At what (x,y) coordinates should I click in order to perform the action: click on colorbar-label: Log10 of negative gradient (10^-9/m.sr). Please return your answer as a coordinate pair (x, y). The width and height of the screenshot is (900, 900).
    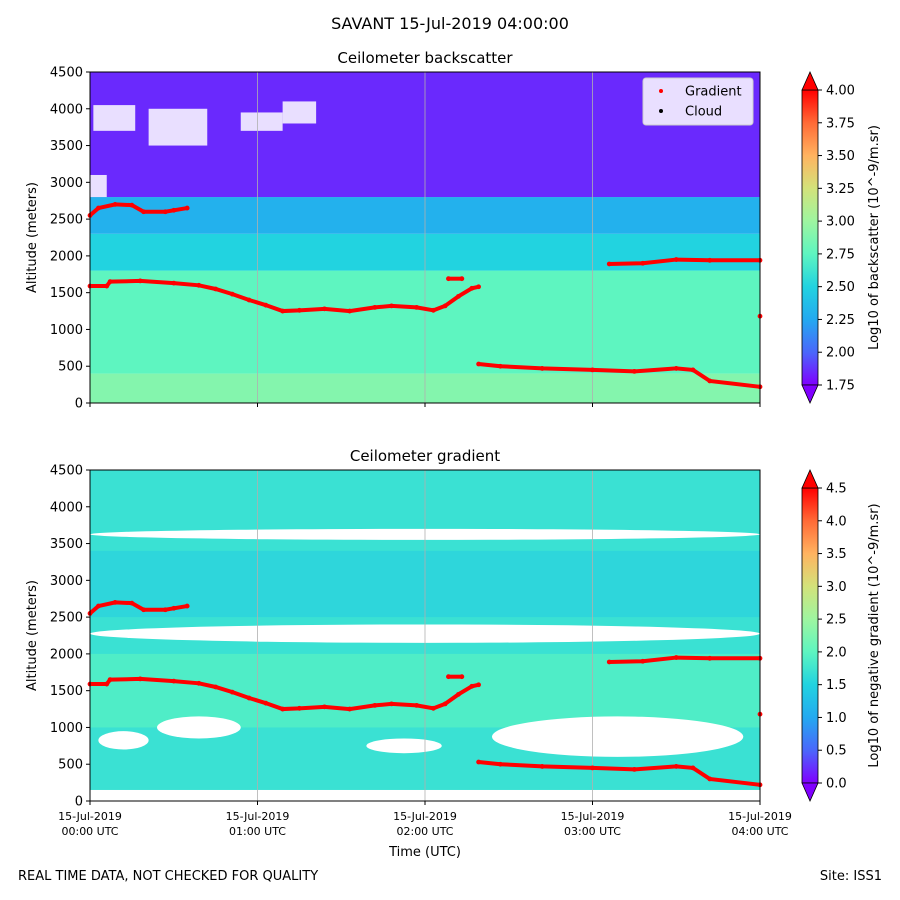
    Looking at the image, I should click on (874, 635).